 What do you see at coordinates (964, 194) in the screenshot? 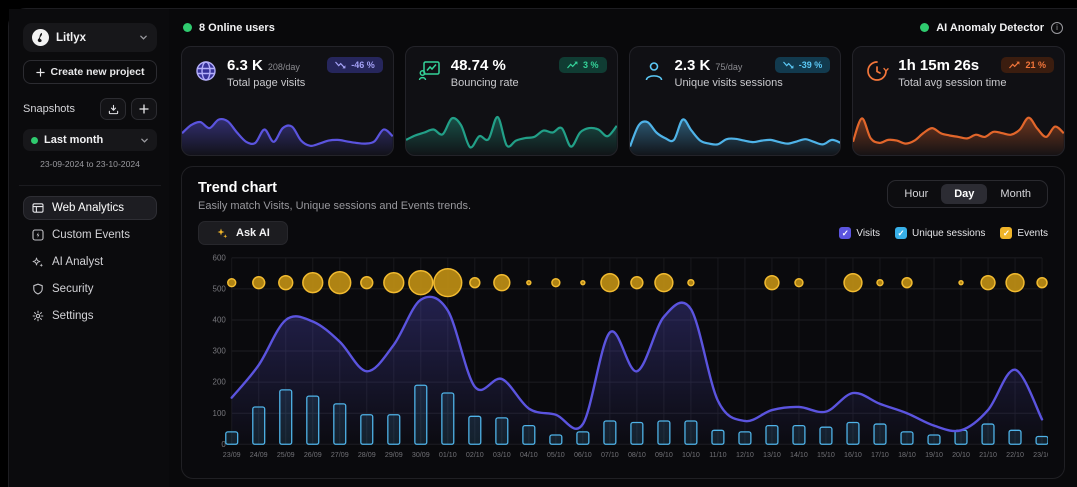
I see `range-option-day: Day` at bounding box center [964, 194].